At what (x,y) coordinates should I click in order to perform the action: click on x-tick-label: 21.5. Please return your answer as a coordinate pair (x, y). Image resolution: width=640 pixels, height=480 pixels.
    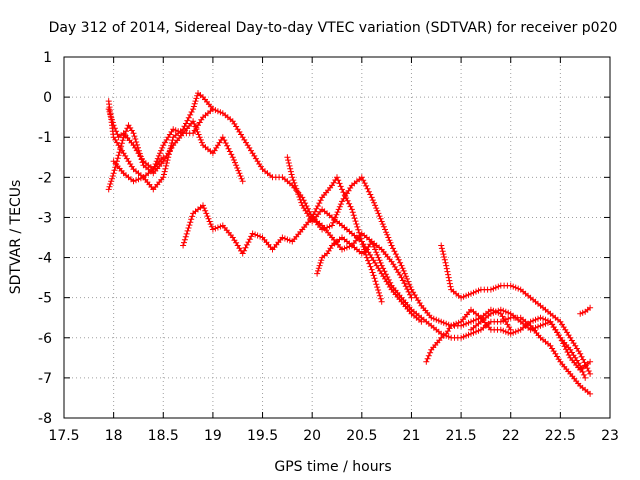
    Looking at the image, I should click on (461, 436).